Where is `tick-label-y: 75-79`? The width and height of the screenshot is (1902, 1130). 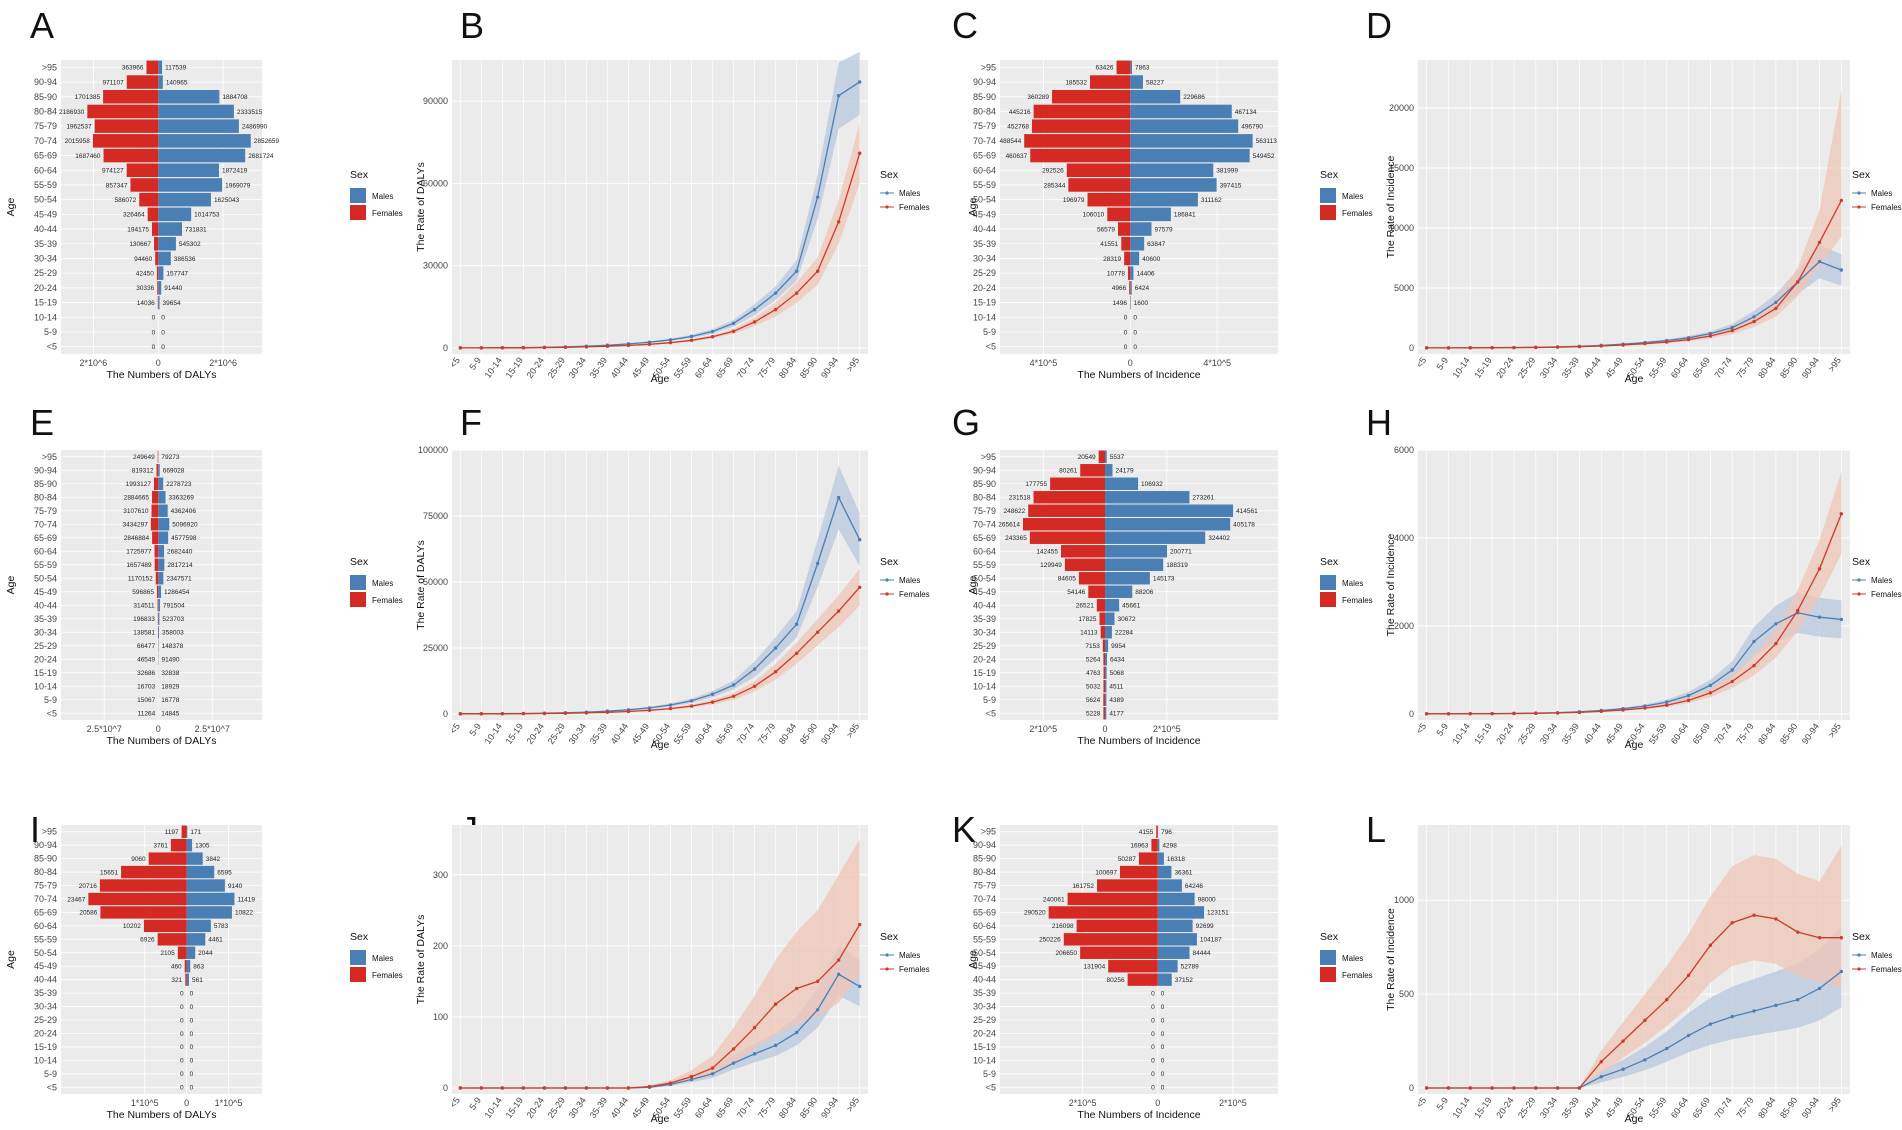
tick-label-y: 75-79 is located at coordinates (984, 126).